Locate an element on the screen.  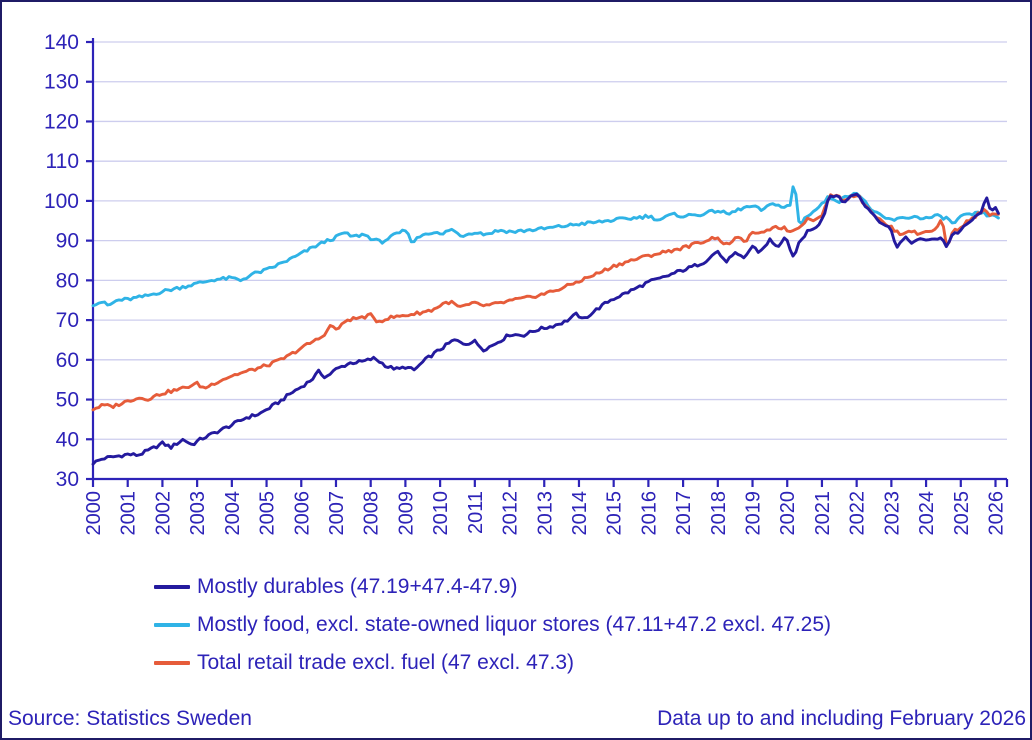
legend-swatch-retail is located at coordinates (172, 662).